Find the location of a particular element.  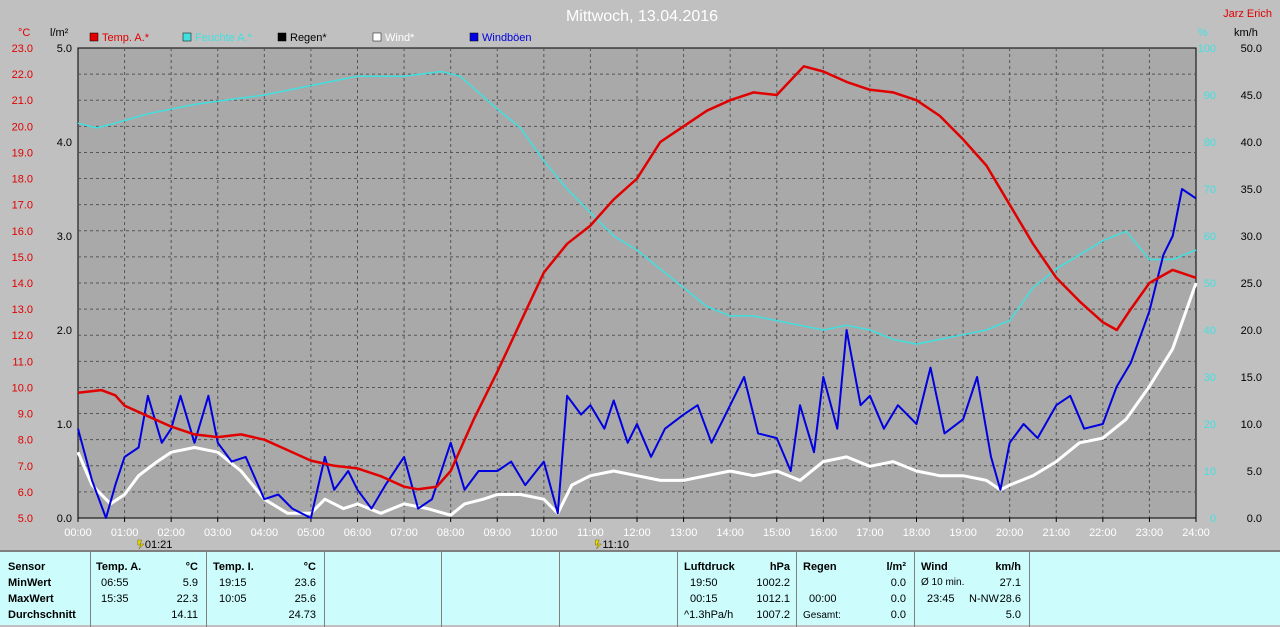

regen-total-label: Gesamt: is located at coordinates (822, 615).